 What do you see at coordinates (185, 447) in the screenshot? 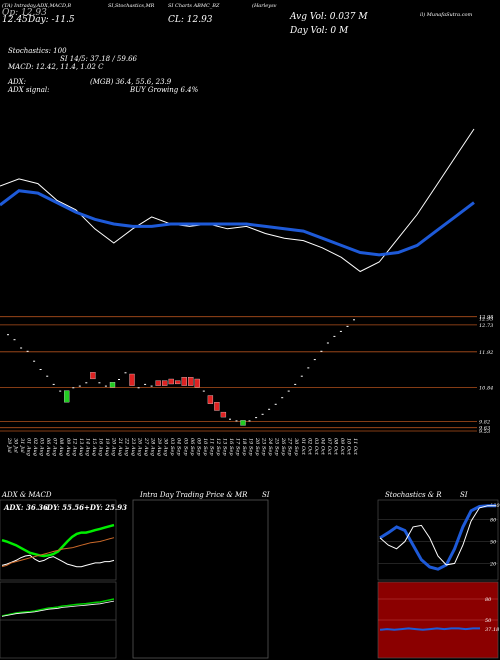
I see `date-label: 05 Sep` at bounding box center [185, 447].